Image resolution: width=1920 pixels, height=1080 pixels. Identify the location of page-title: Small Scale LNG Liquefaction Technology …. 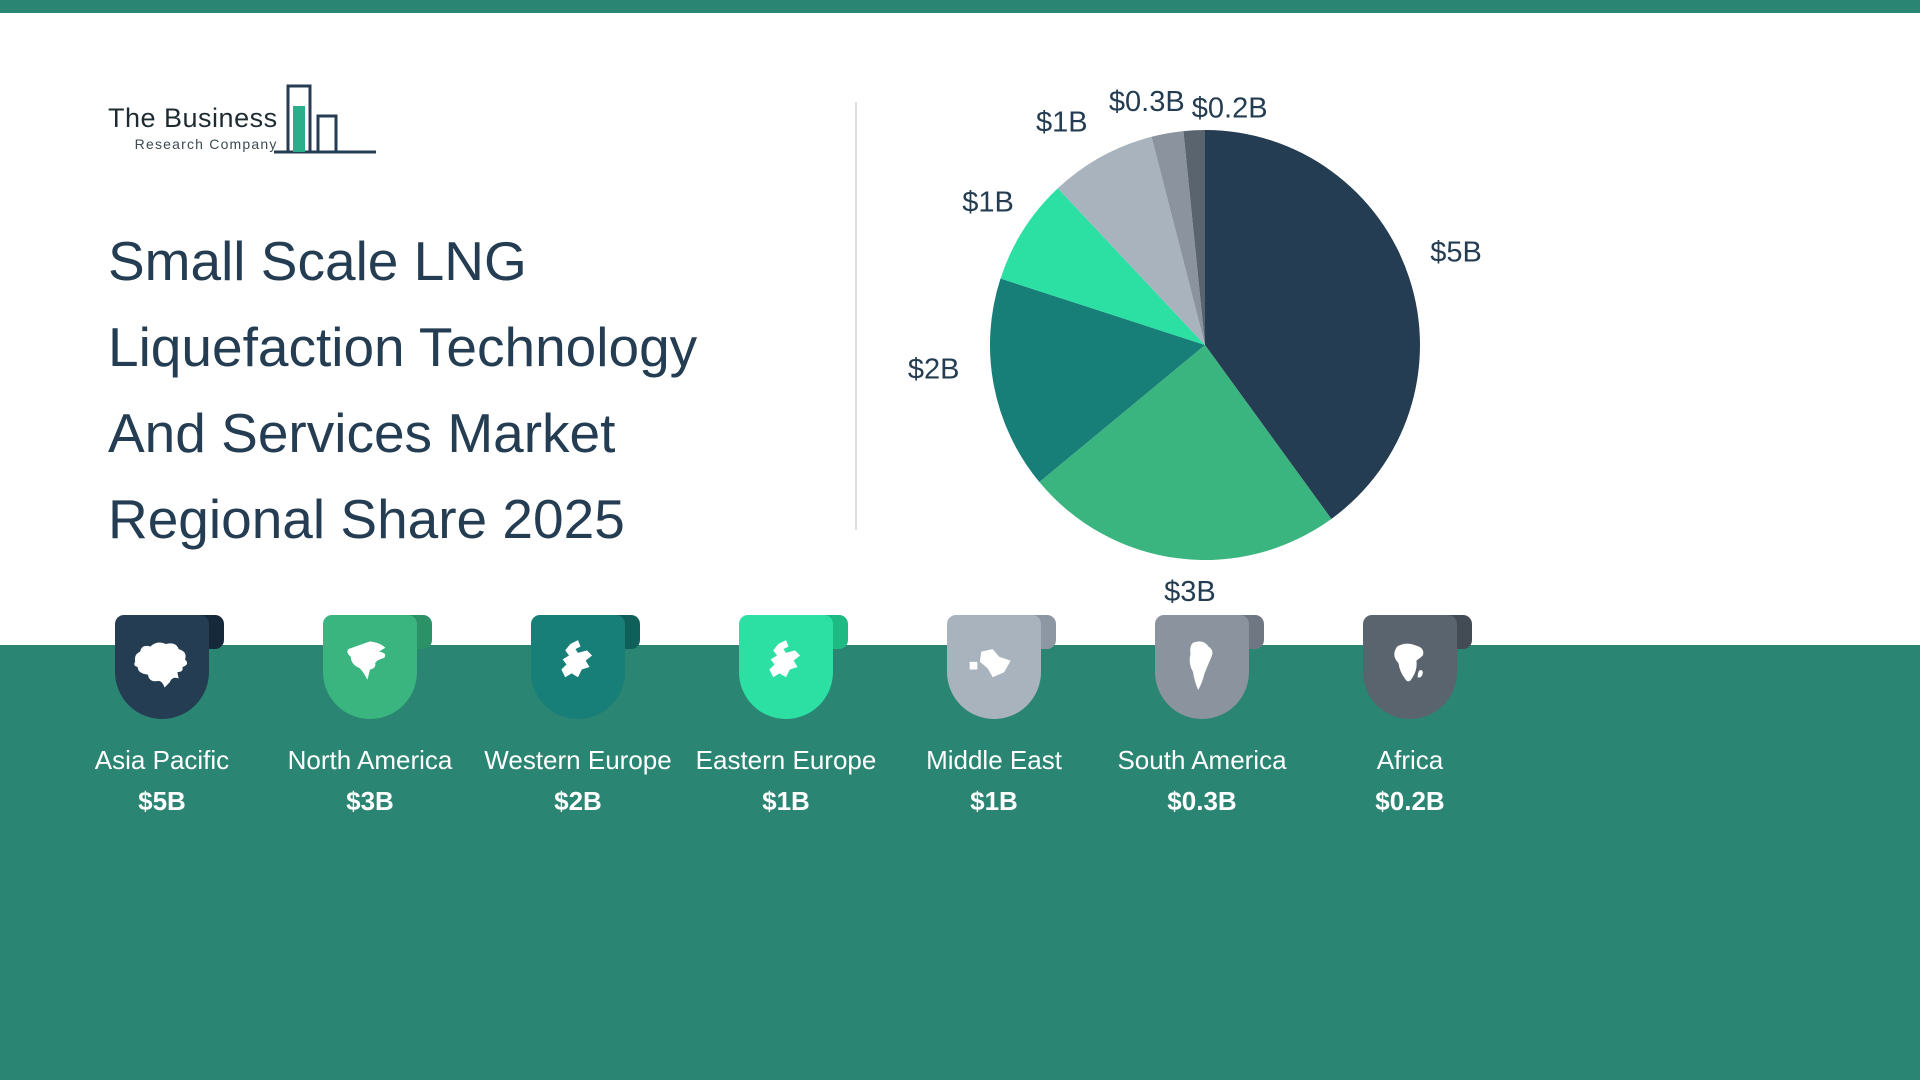
(402, 390).